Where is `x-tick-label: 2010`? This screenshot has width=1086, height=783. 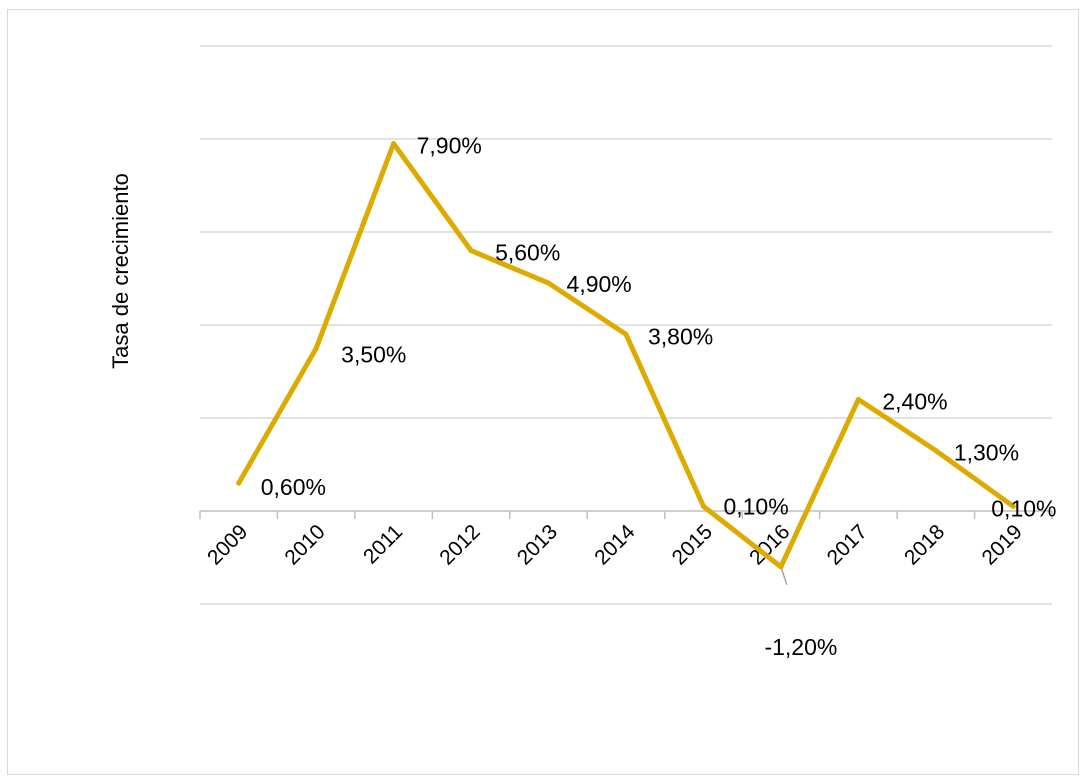 x-tick-label: 2010 is located at coordinates (304, 544).